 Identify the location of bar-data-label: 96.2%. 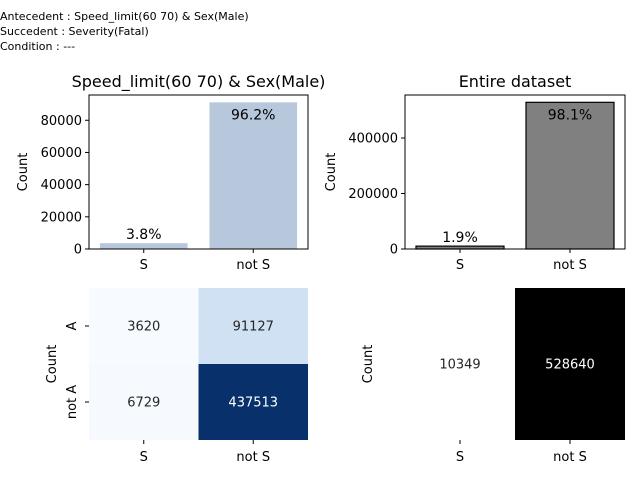
(253, 115).